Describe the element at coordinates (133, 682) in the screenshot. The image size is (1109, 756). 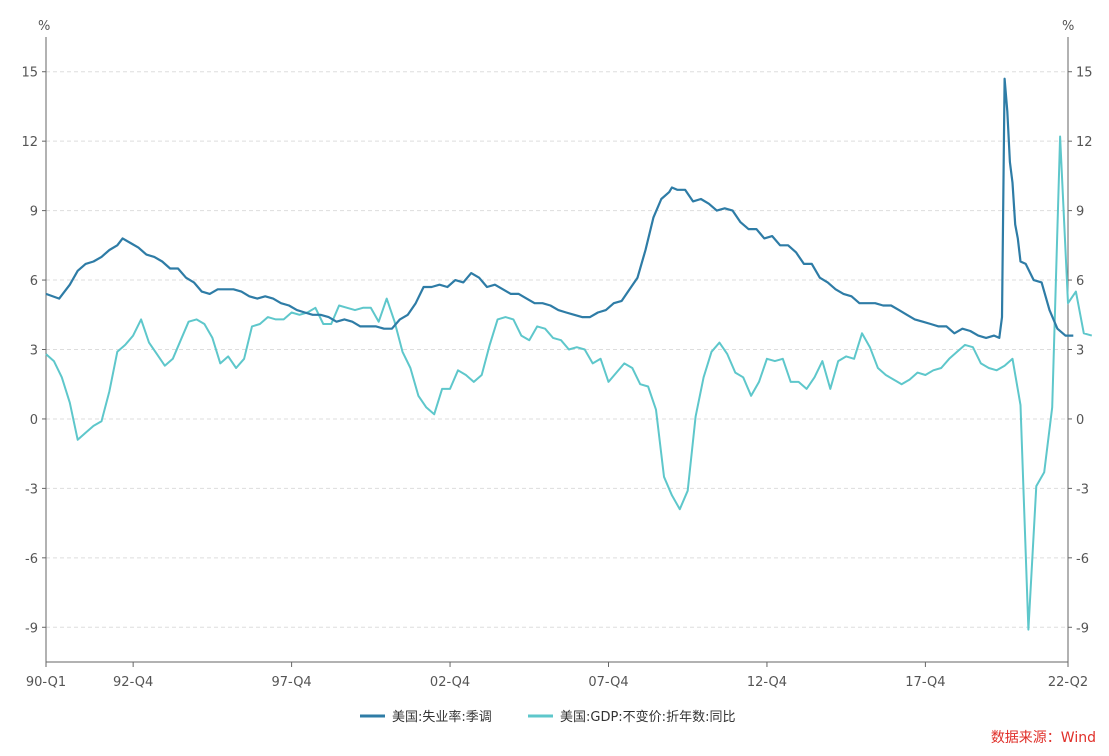
I see `x-tick-label: 92-Q4` at that location.